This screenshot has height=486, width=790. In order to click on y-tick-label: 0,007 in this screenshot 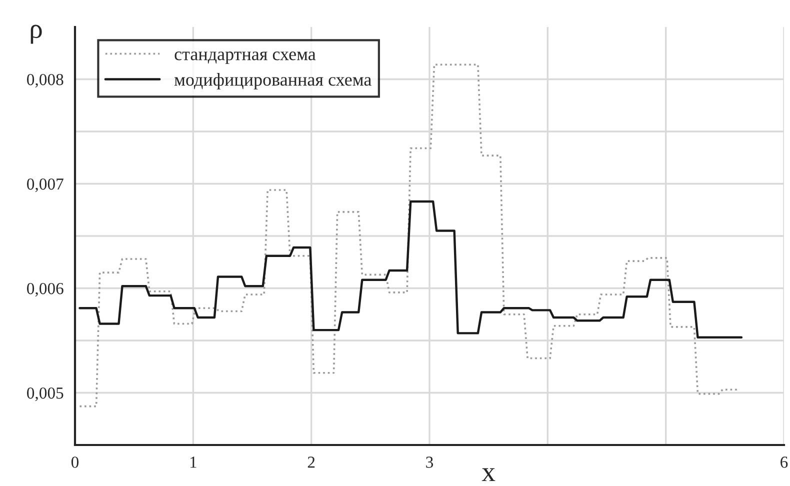, I will do `click(45, 185)`.